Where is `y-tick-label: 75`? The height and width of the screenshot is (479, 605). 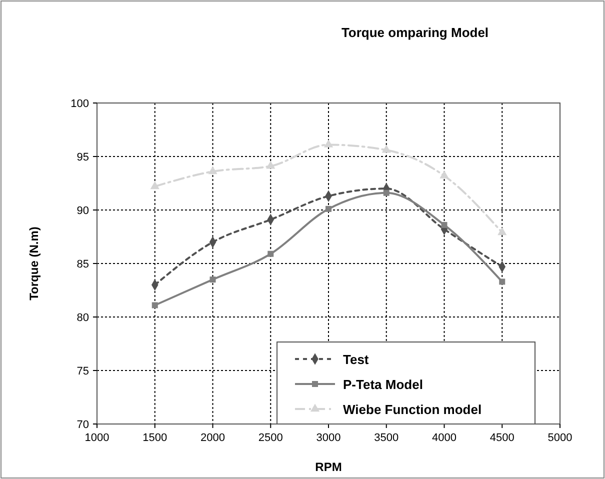
y-tick-label: 75 is located at coordinates (82, 372).